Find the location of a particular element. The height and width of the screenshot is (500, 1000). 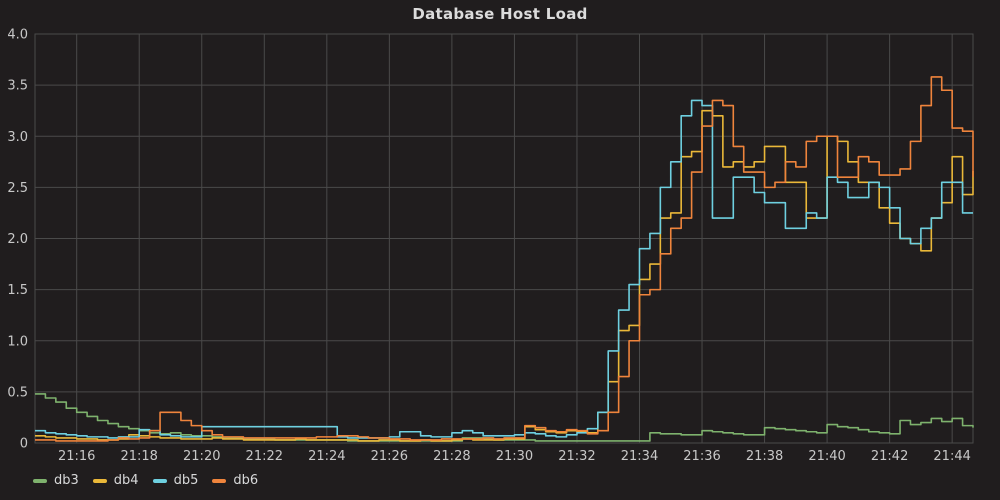

x-tick-label: 21:40 is located at coordinates (826, 456).